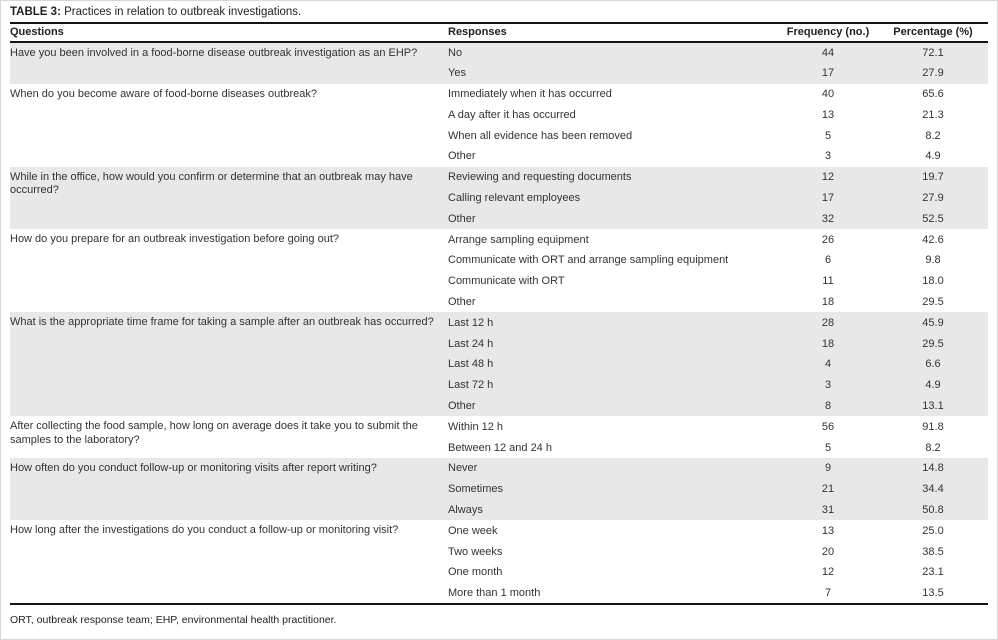 This screenshot has width=998, height=640. What do you see at coordinates (828, 219) in the screenshot?
I see `frequency-value-cell: 32` at bounding box center [828, 219].